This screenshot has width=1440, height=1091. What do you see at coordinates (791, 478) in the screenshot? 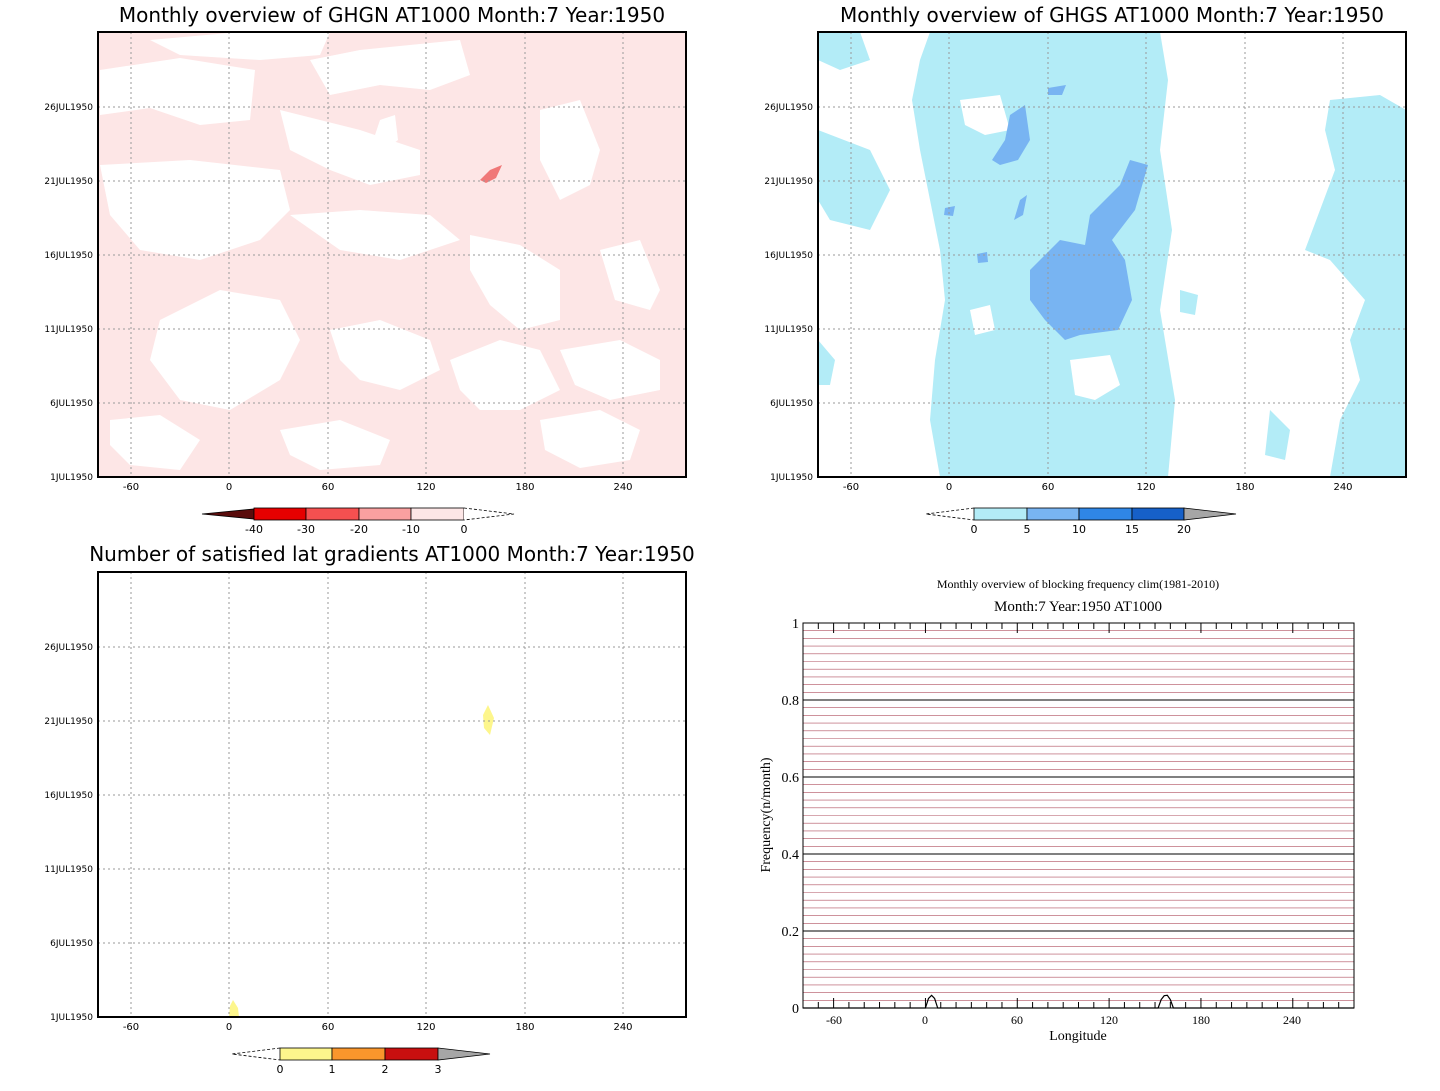
I see `y-tick-label: 1JUL1950` at bounding box center [791, 478].